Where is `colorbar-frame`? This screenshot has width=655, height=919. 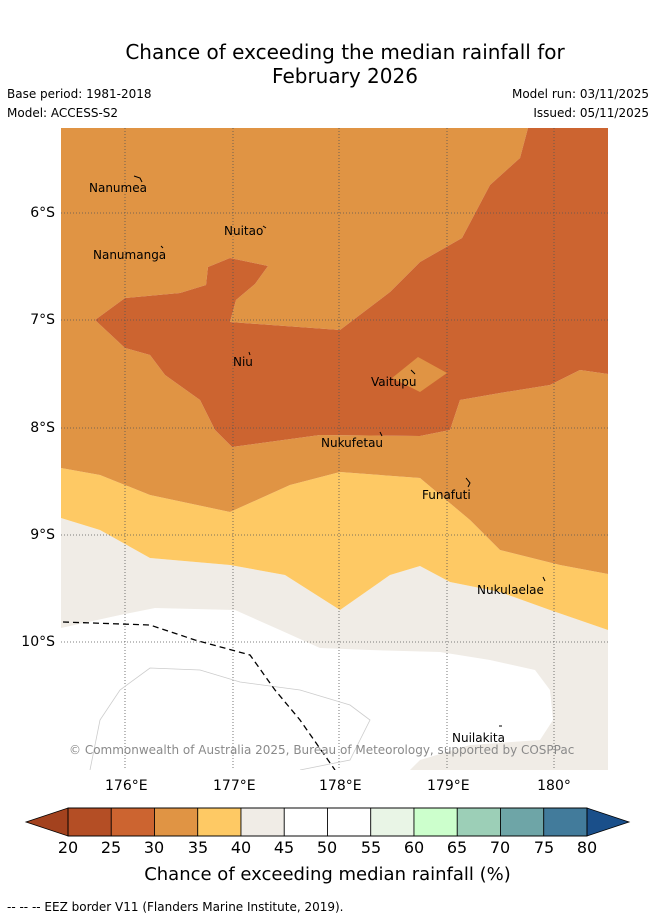
colorbar-frame is located at coordinates (327, 822).